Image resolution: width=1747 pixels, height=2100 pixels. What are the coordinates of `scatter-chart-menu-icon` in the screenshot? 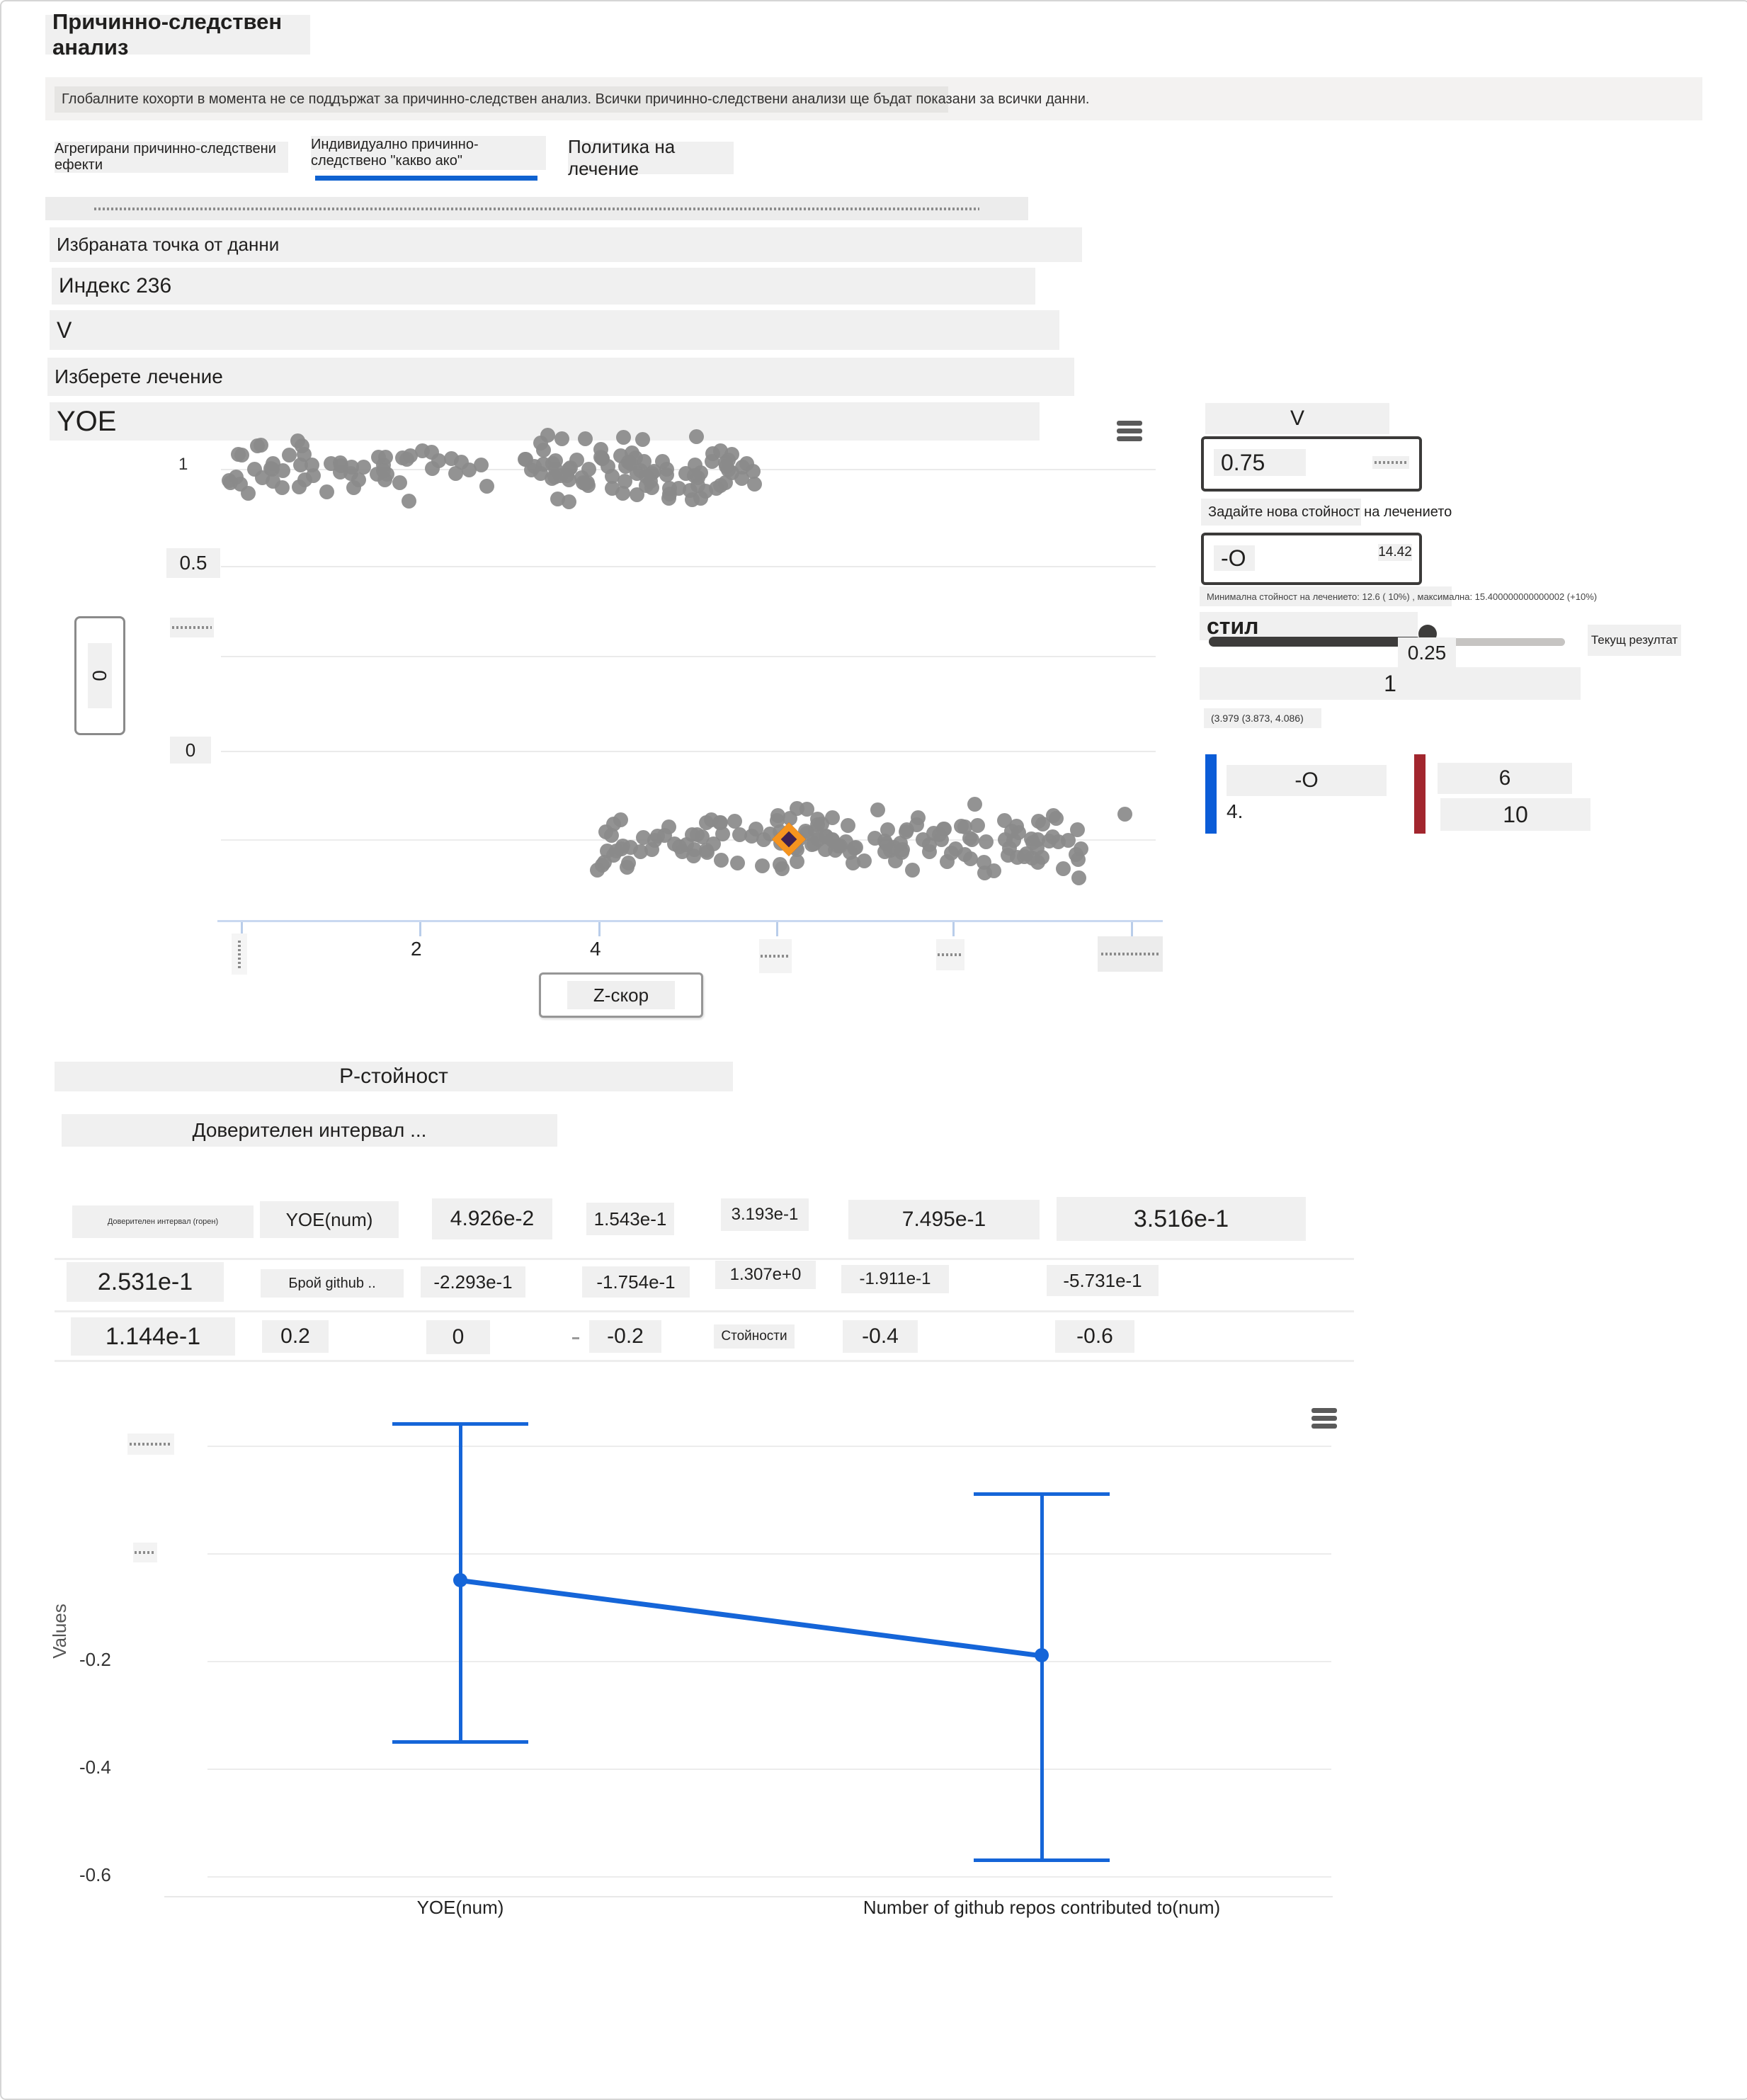 It's located at (1129, 431).